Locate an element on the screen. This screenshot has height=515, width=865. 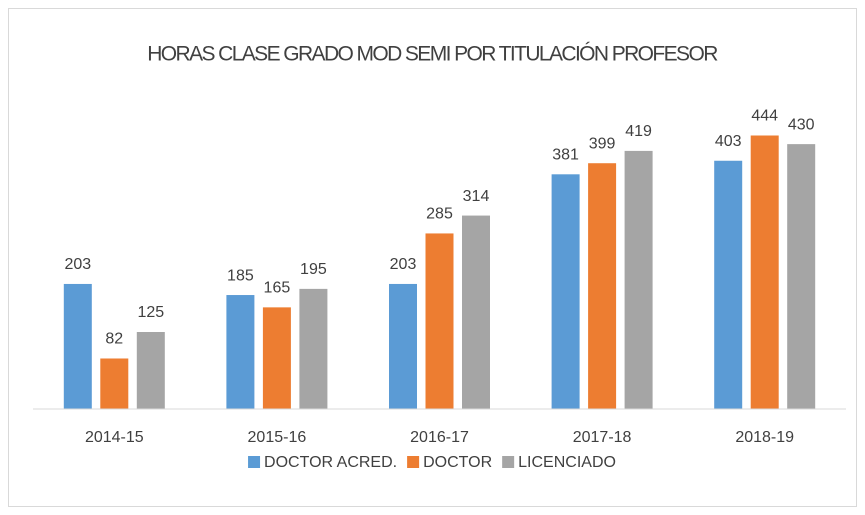
data-label: 285 is located at coordinates (439, 214).